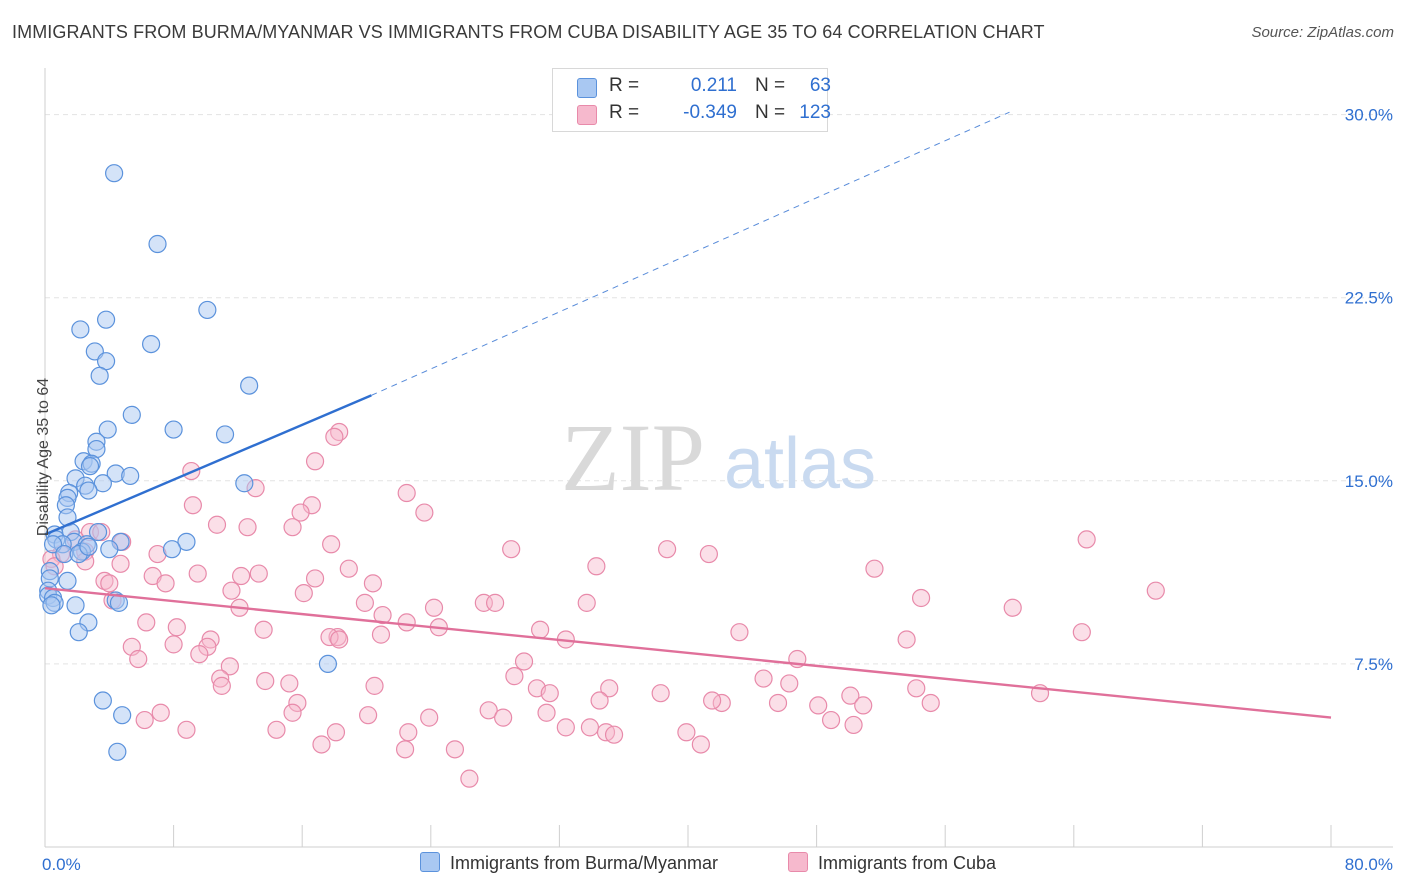 This screenshot has height=892, width=1406. Describe the element at coordinates (587, 115) in the screenshot. I see `legend-swatch-cuba` at that location.